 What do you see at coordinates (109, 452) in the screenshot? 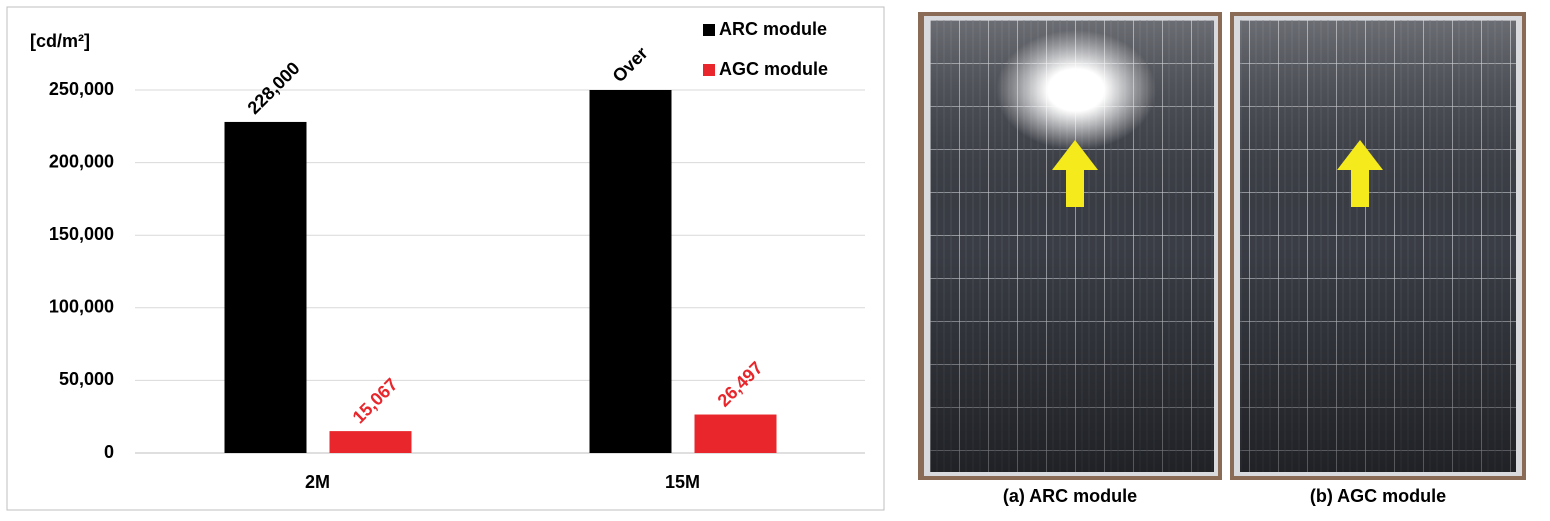
I see `y-tick-label: 0` at bounding box center [109, 452].